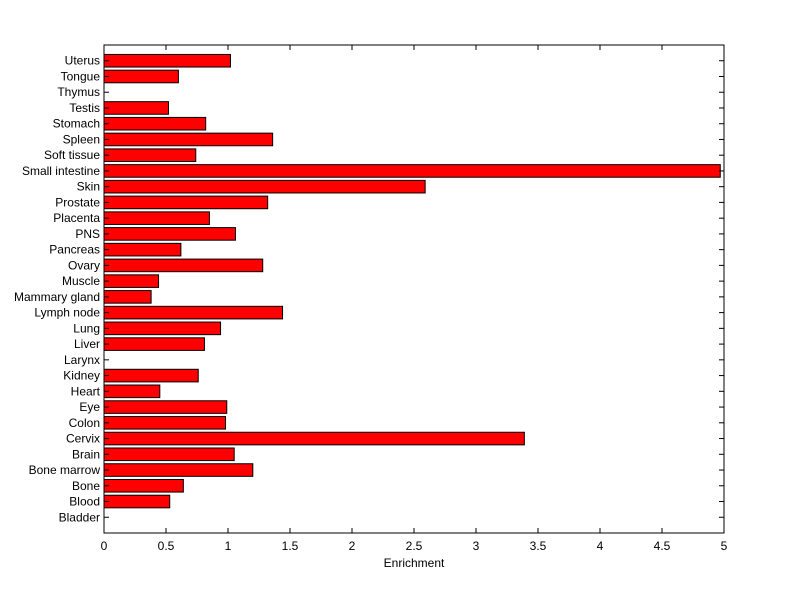  Describe the element at coordinates (155, 123) in the screenshot. I see `bar-stomach` at that location.